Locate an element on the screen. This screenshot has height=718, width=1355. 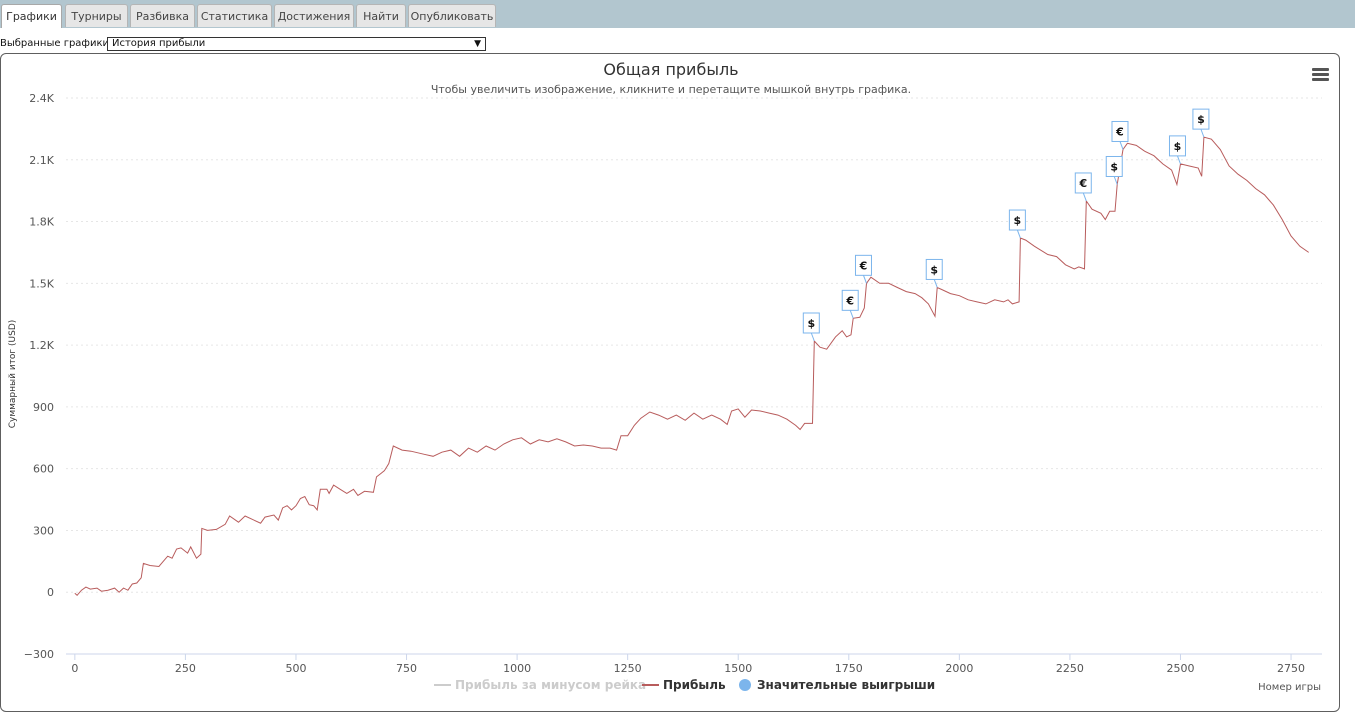
legend-item-rake: Прибыль за минусом рейка is located at coordinates (540, 685).